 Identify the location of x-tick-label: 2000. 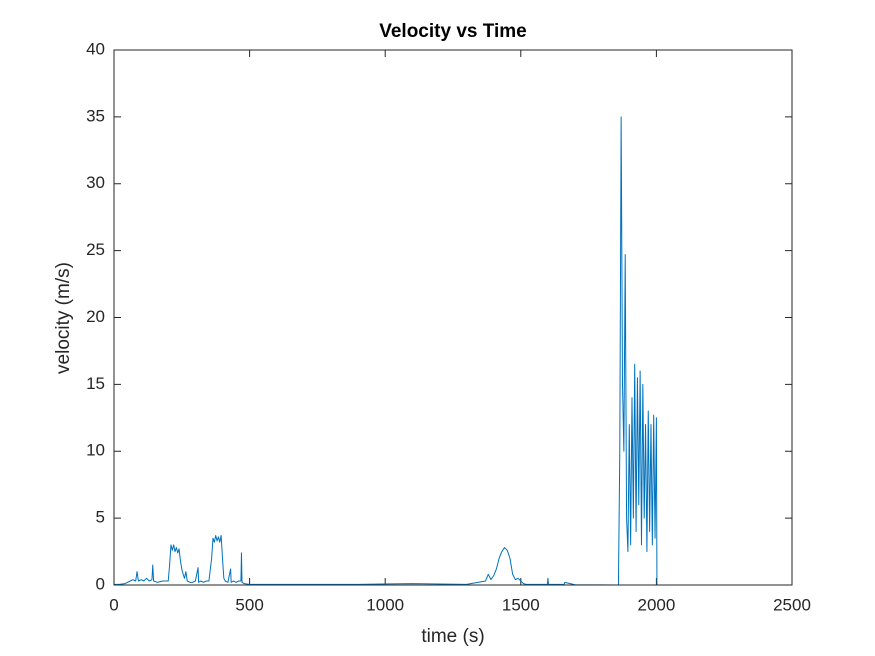
(656, 604).